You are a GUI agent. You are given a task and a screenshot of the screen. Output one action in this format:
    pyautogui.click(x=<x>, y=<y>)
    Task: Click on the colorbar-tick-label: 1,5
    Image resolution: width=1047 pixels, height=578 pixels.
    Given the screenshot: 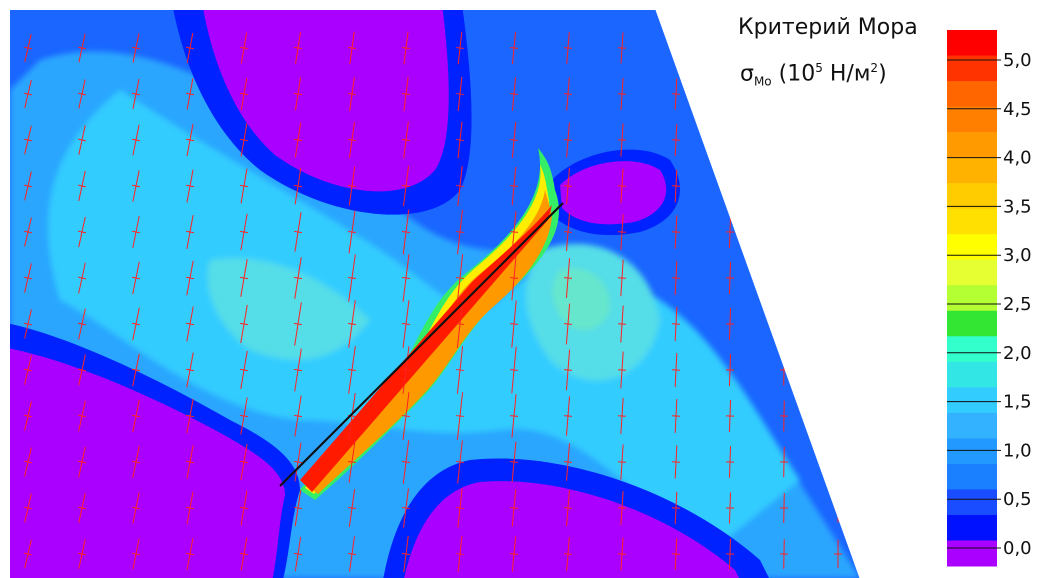 What is the action you would take?
    pyautogui.click(x=1017, y=402)
    